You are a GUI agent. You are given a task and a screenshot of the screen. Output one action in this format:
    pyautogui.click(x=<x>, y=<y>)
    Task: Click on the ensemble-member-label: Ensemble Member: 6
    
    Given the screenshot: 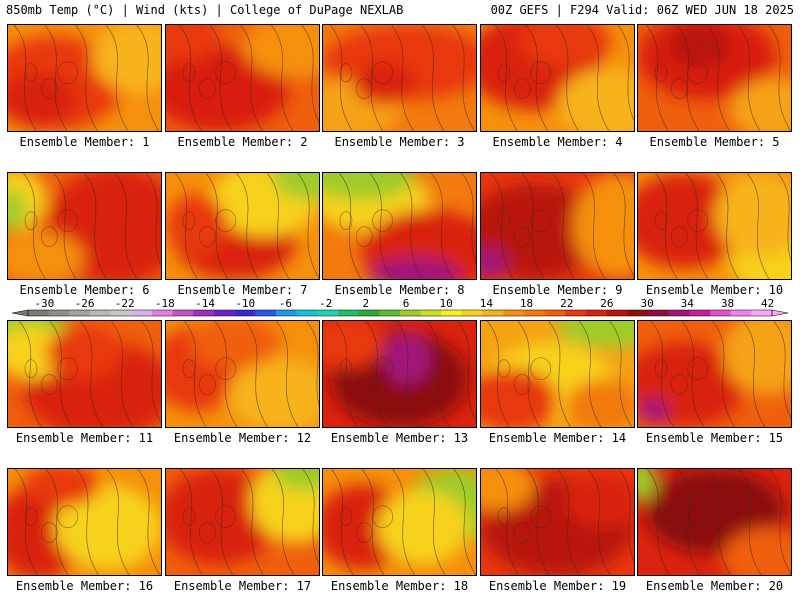 What is the action you would take?
    pyautogui.click(x=84, y=290)
    